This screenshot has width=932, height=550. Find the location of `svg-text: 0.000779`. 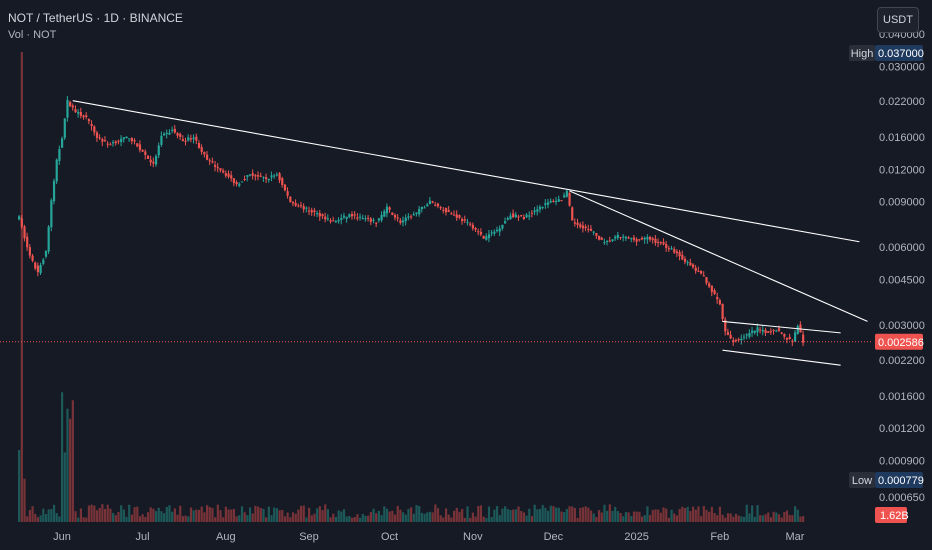

svg-text: 0.000779 is located at coordinates (901, 481).